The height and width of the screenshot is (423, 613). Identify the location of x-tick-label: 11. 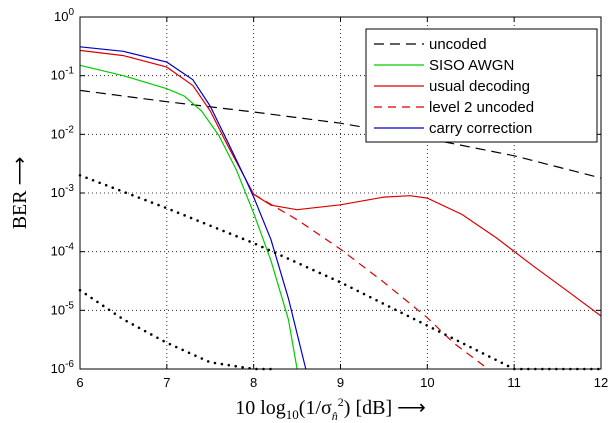
(514, 382).